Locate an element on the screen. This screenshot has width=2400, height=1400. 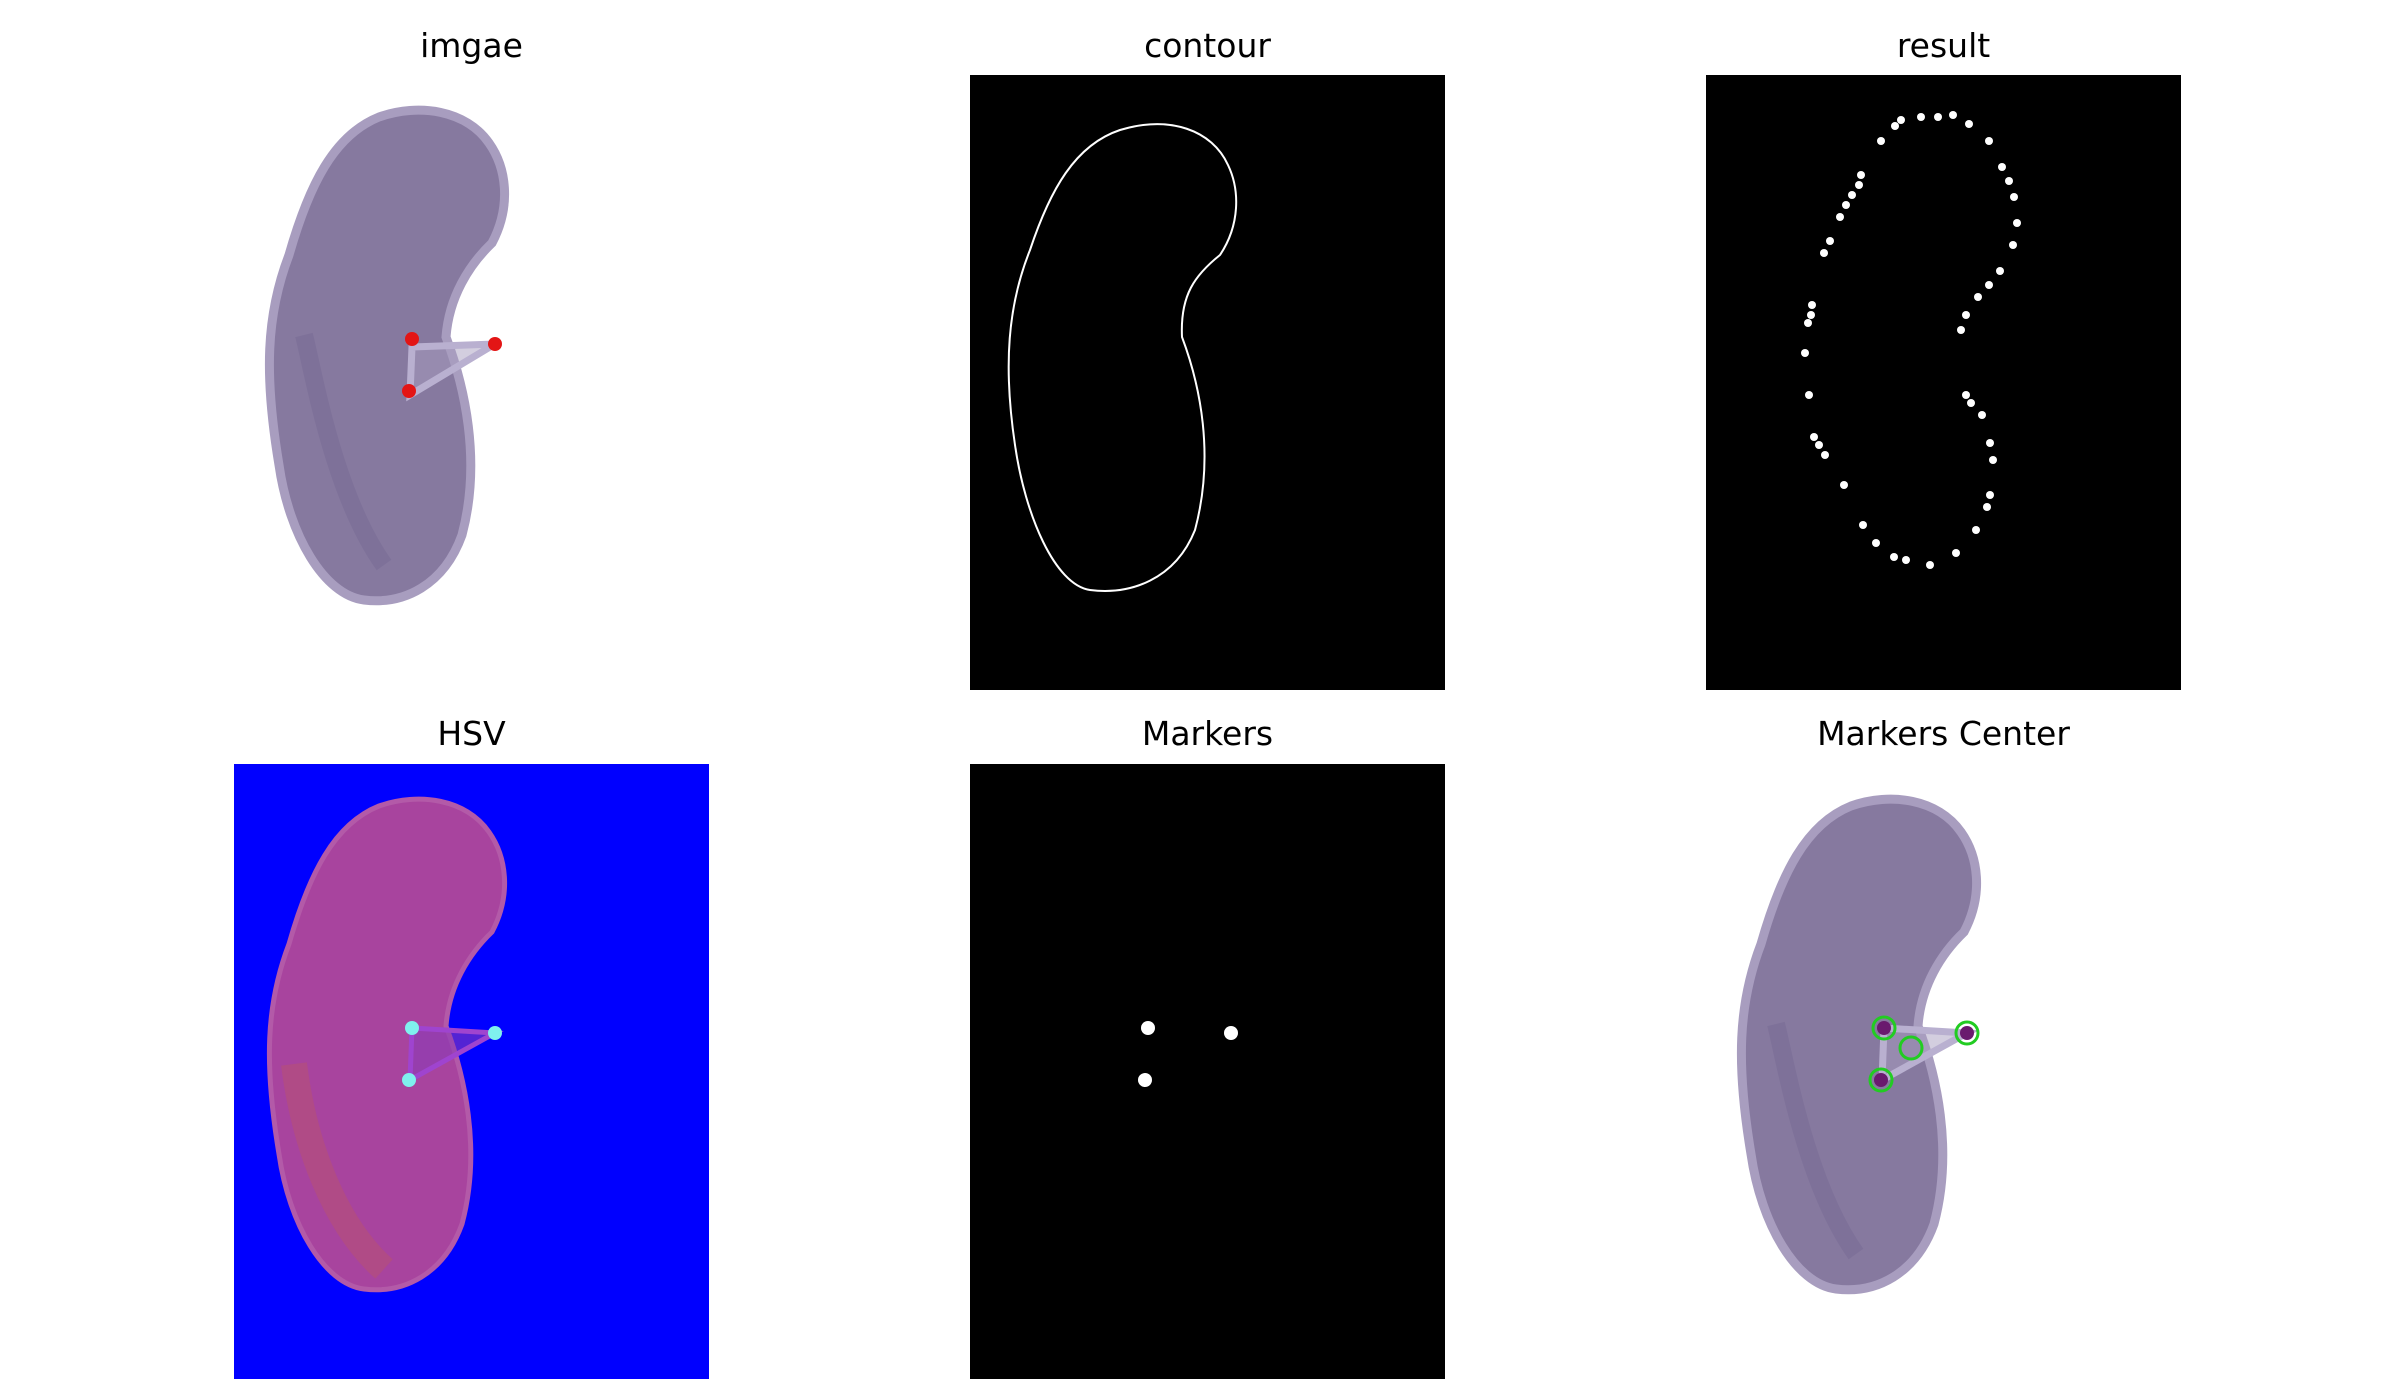
hsv-canvas is located at coordinates (471, 1071).